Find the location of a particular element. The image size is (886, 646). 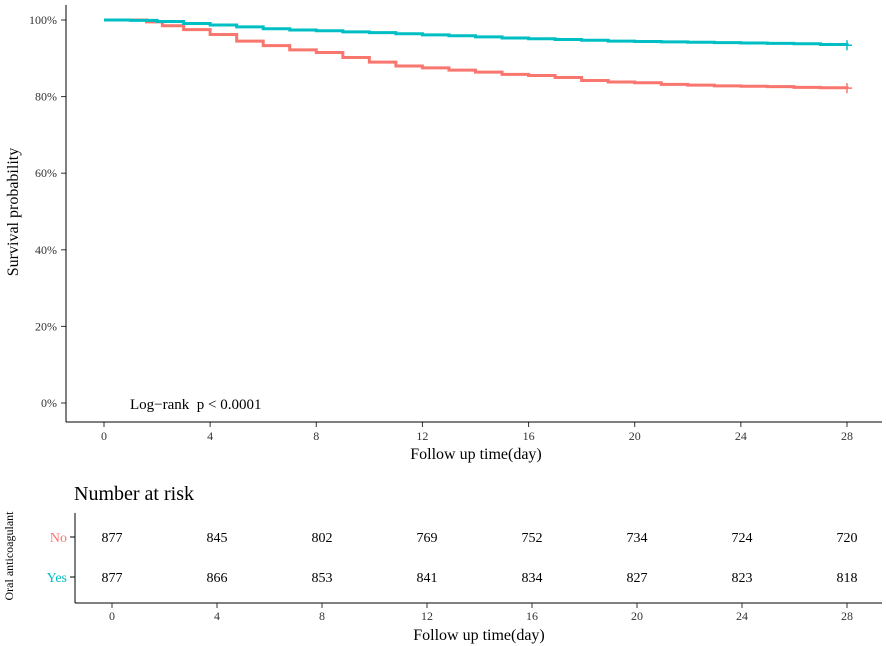

risk-value: 734 is located at coordinates (637, 538).